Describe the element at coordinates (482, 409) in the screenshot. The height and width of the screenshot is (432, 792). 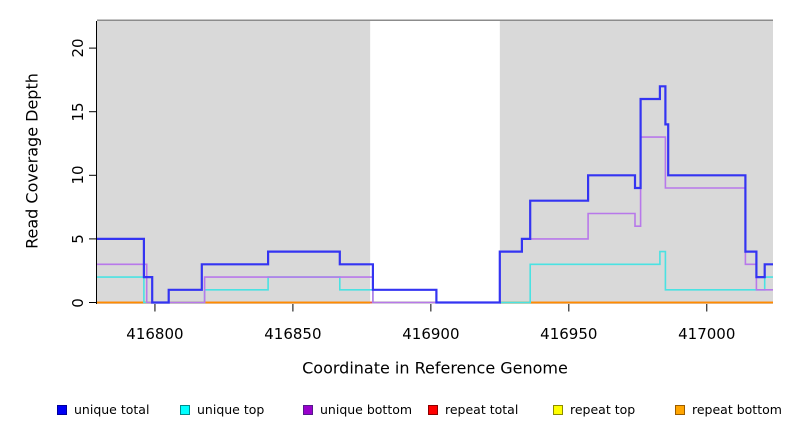
I see `legend-label: repeat total` at that location.